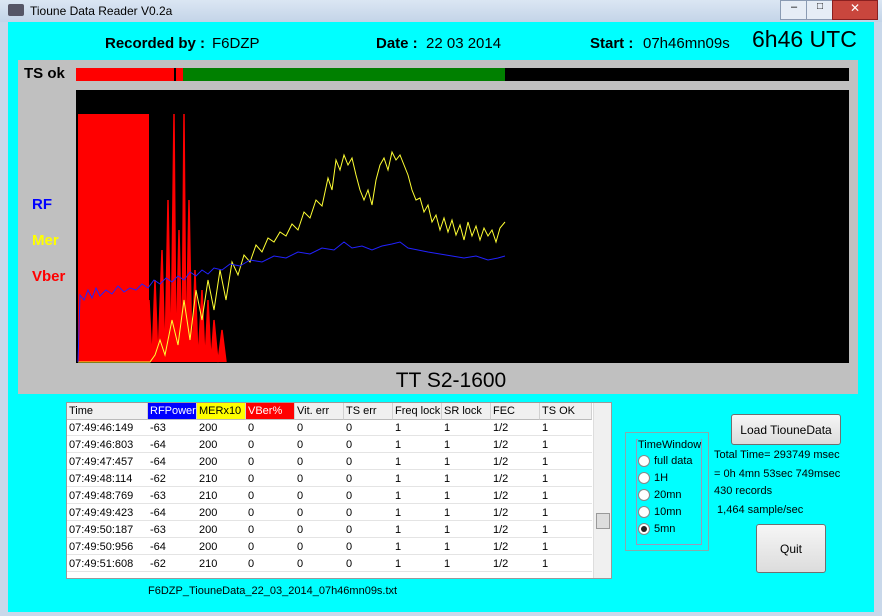 The width and height of the screenshot is (882, 616). I want to click on column-header: RFPower, so click(172, 411).